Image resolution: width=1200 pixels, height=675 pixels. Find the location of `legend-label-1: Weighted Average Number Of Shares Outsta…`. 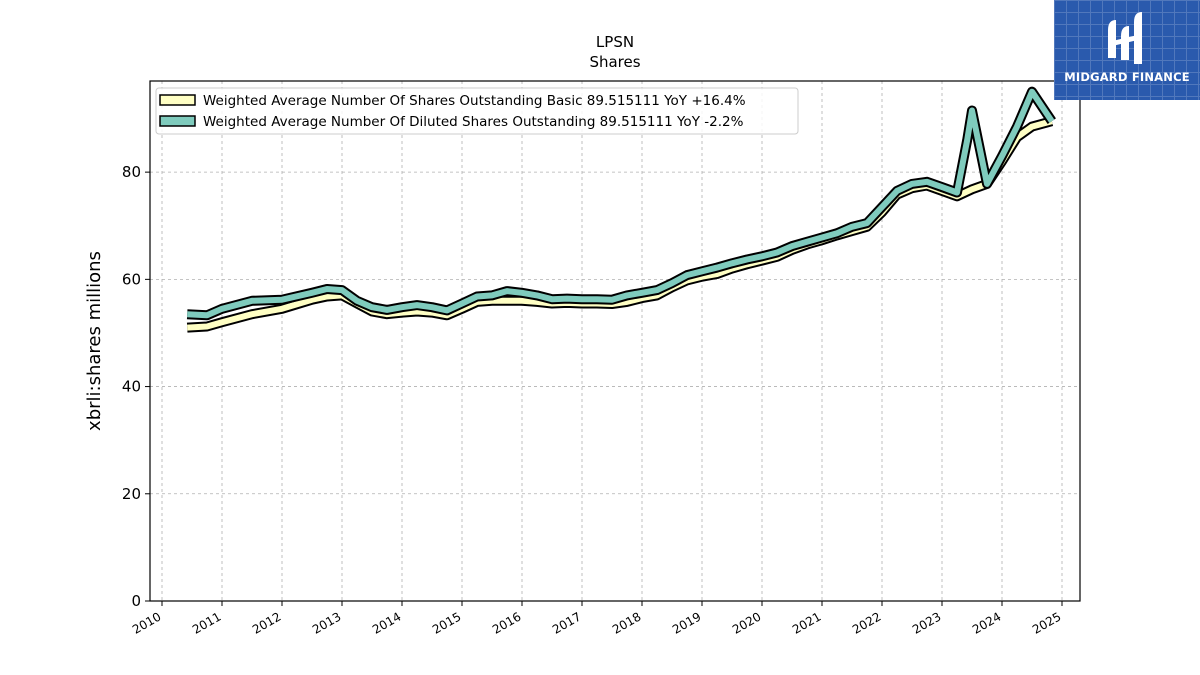

legend-label-1: Weighted Average Number Of Shares Outsta… is located at coordinates (474, 101).